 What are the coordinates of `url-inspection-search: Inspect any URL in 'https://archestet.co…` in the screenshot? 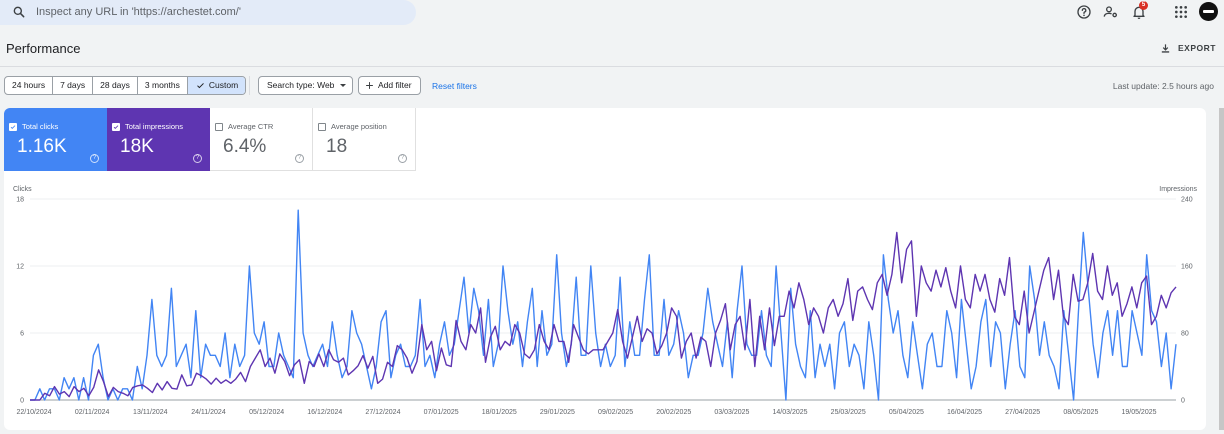 It's located at (208, 12).